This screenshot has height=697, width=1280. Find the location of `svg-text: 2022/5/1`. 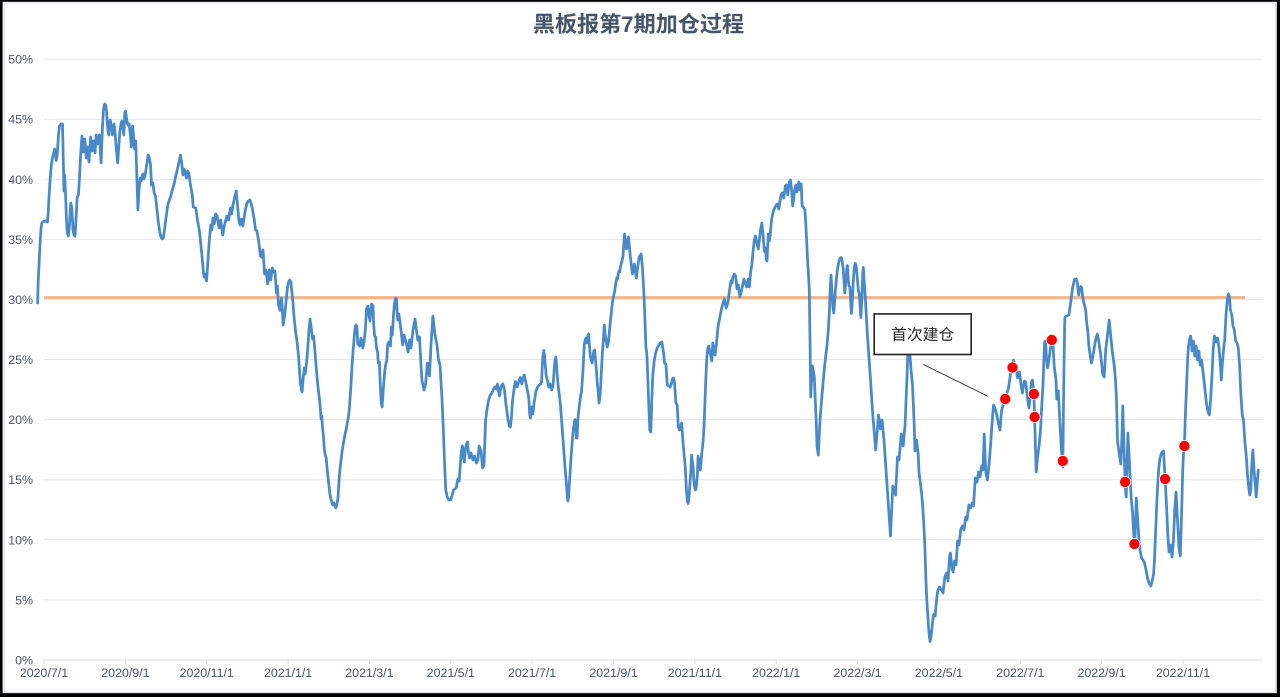

svg-text: 2022/5/1 is located at coordinates (939, 673).